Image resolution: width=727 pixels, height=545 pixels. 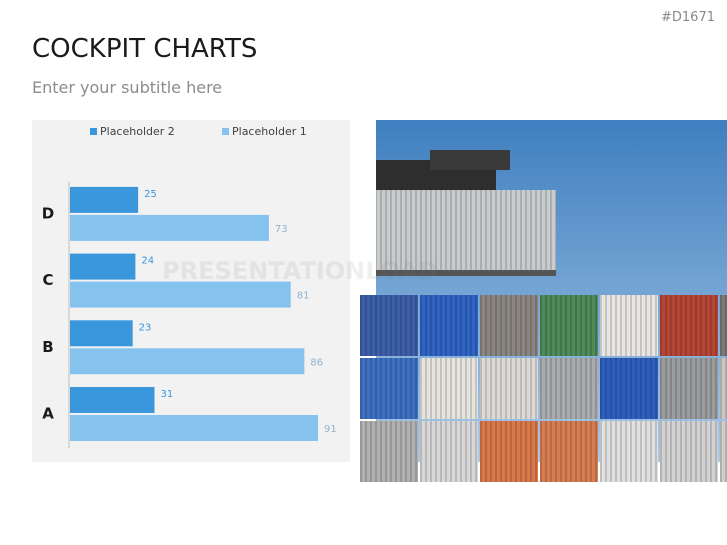 What do you see at coordinates (145, 327) in the screenshot?
I see `value-label: 23` at bounding box center [145, 327].